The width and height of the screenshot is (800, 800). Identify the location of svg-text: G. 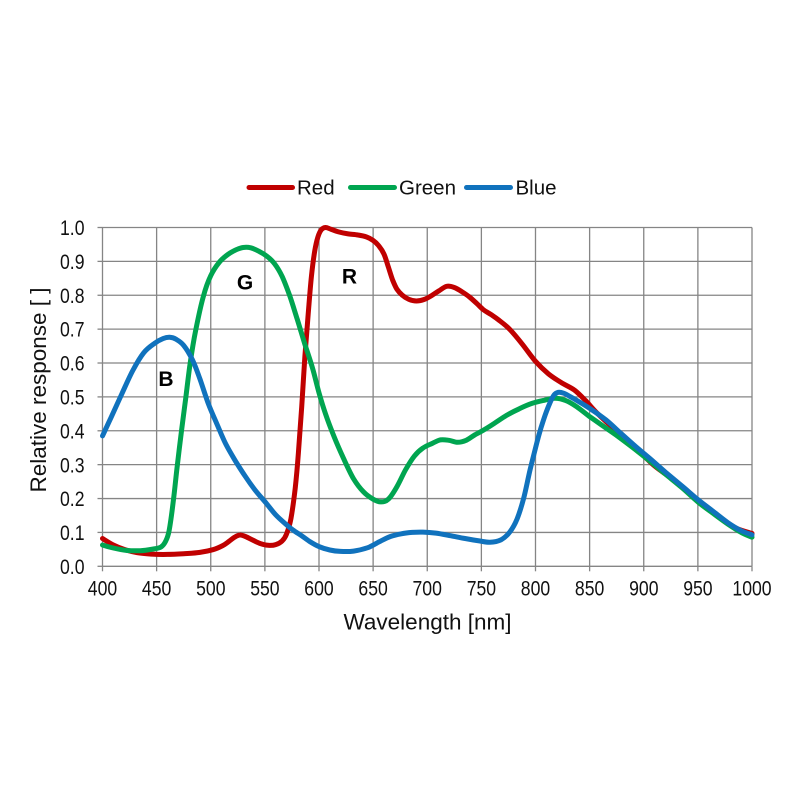
(245, 282).